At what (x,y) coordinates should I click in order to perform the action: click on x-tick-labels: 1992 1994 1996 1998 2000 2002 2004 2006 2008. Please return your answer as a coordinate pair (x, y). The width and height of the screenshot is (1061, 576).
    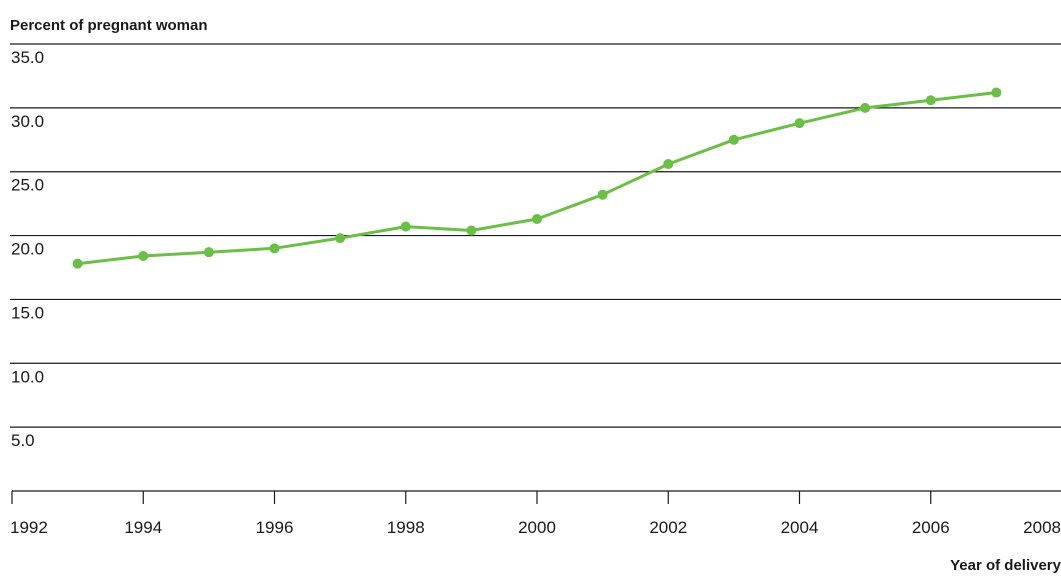
    Looking at the image, I should click on (535, 527).